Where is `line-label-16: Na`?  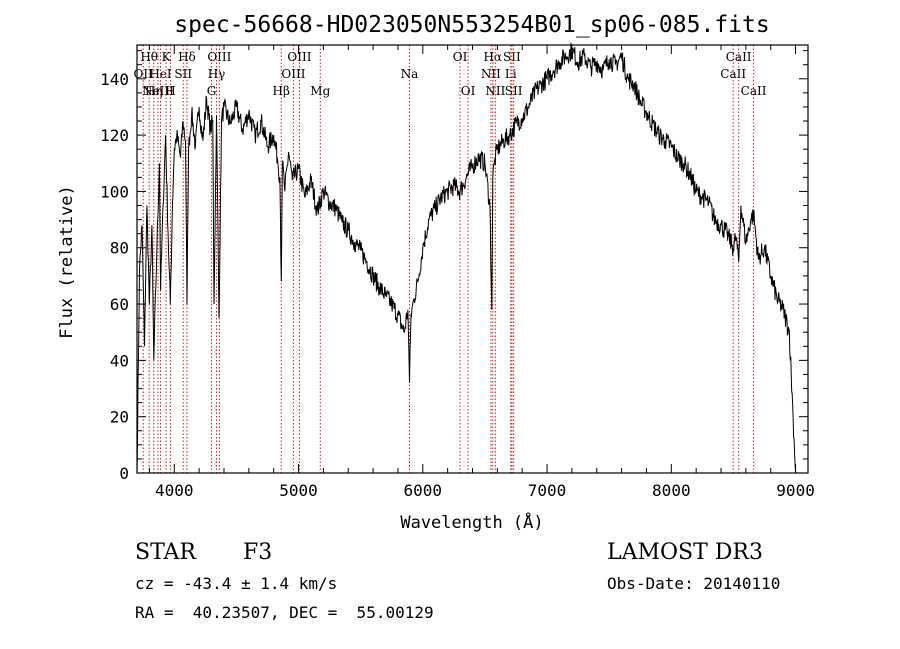
line-label-16: Na is located at coordinates (410, 74).